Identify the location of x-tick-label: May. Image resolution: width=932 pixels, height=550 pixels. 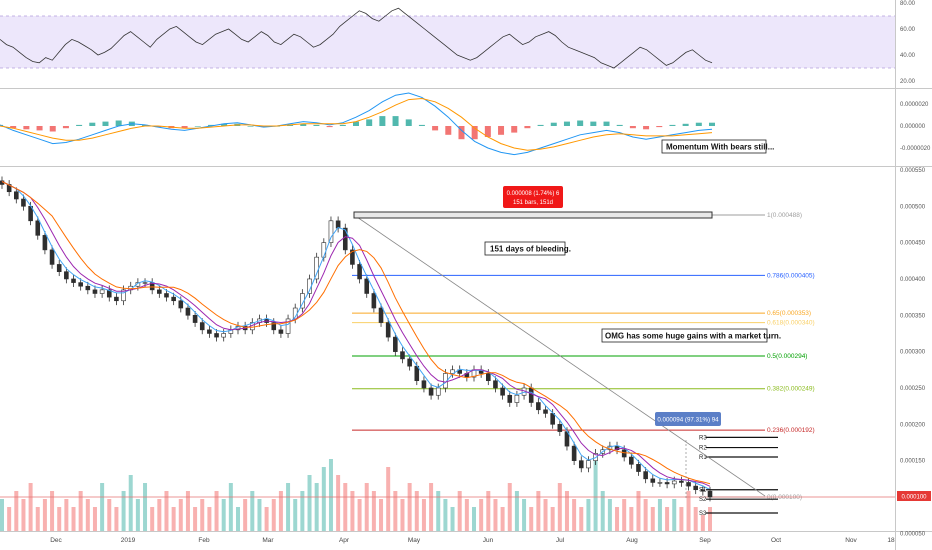
(414, 540).